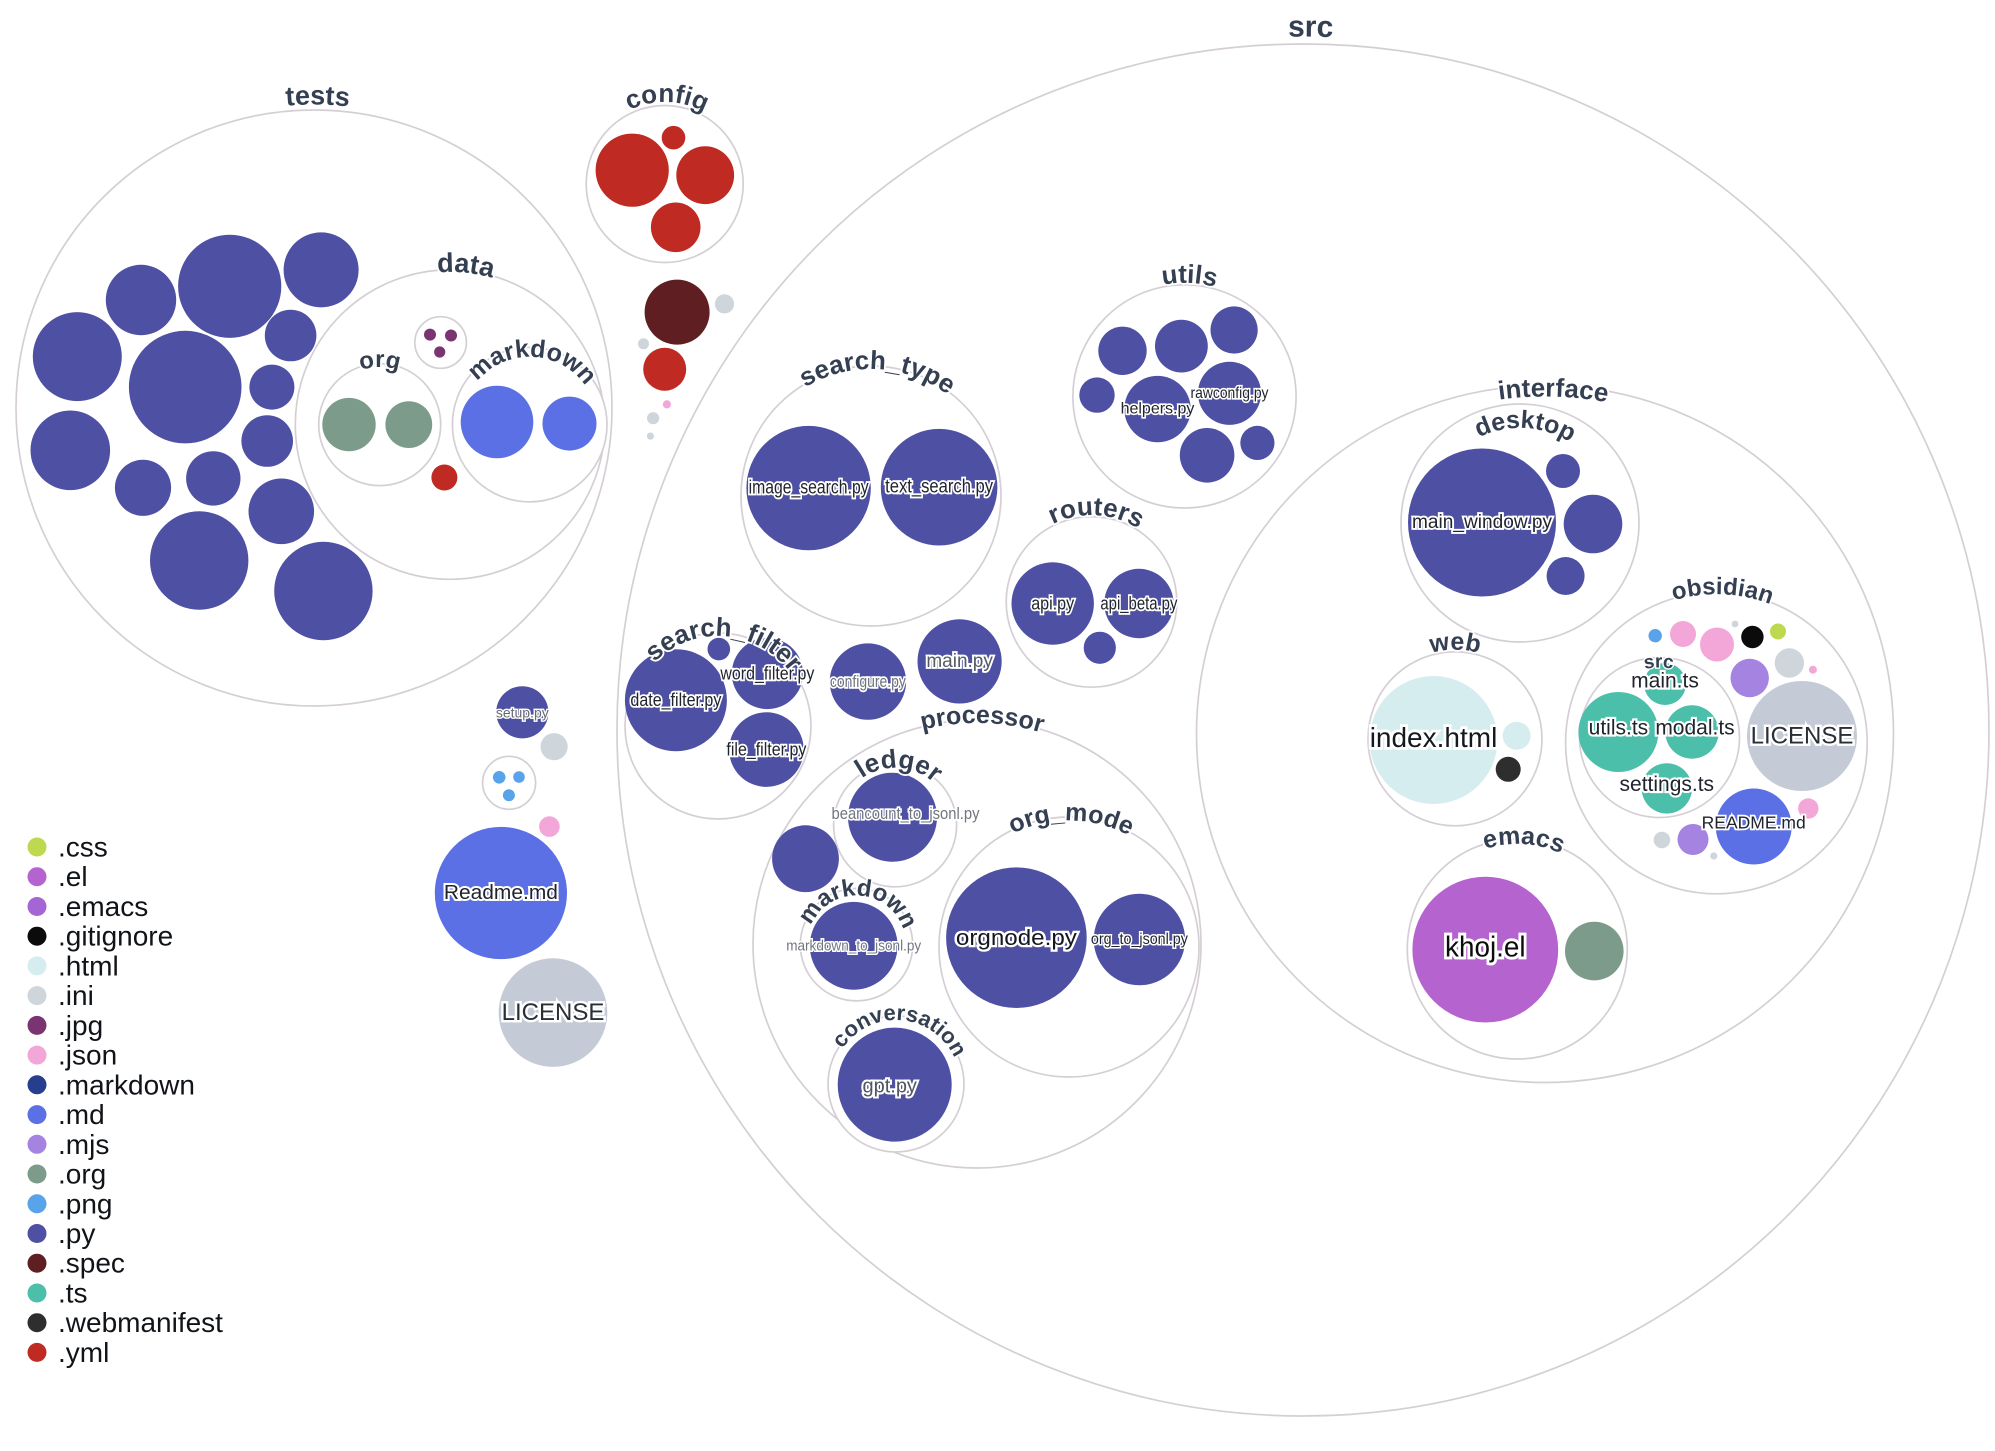 This screenshot has width=1995, height=1451. What do you see at coordinates (766, 750) in the screenshot?
I see `svg-text: file_filter.py` at bounding box center [766, 750].